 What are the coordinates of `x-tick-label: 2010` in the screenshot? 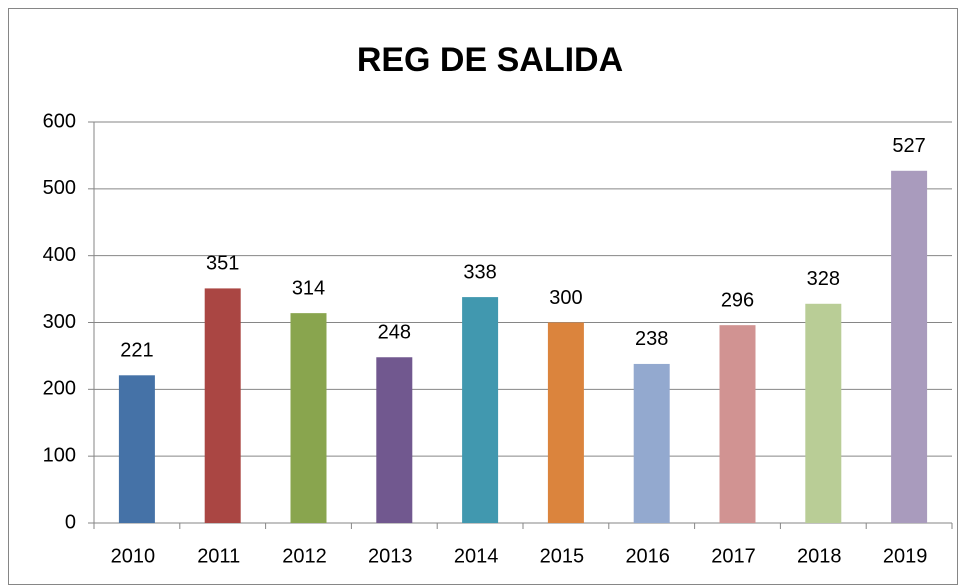 It's located at (133, 556).